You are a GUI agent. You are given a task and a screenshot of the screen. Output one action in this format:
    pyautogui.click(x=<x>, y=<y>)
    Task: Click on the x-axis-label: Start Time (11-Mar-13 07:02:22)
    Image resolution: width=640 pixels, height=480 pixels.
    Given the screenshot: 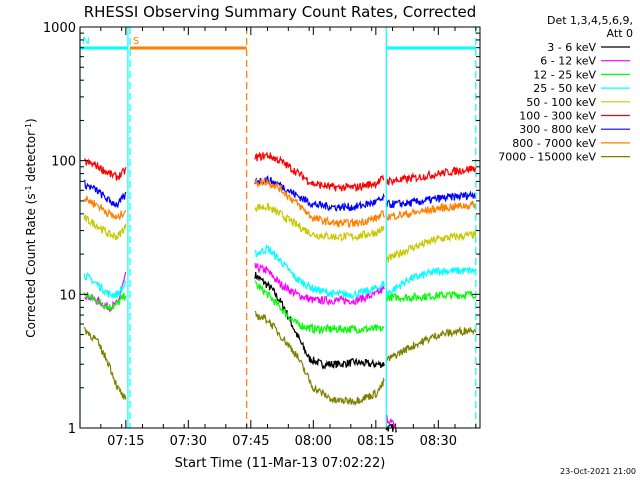 What is the action you would take?
    pyautogui.click(x=280, y=463)
    